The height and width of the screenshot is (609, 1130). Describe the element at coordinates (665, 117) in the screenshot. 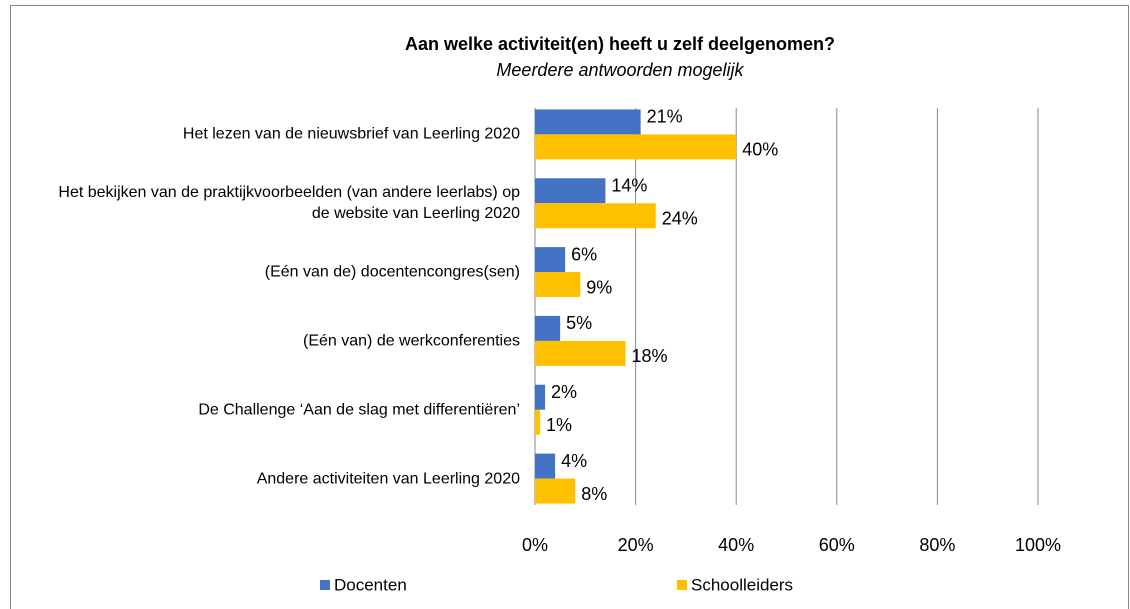

I see `data-label: 21%` at that location.